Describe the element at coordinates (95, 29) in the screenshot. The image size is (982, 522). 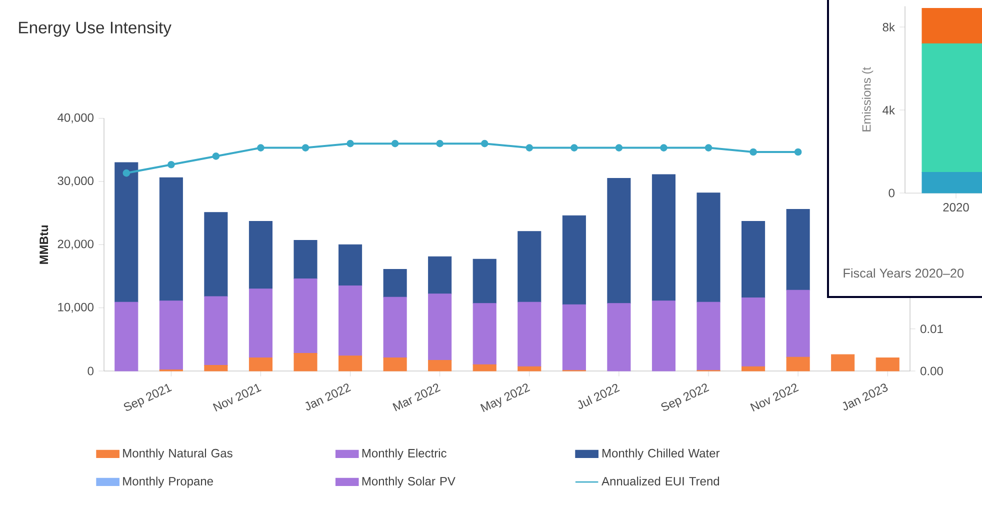
I see `chart-title: Energy Use Intensity` at that location.